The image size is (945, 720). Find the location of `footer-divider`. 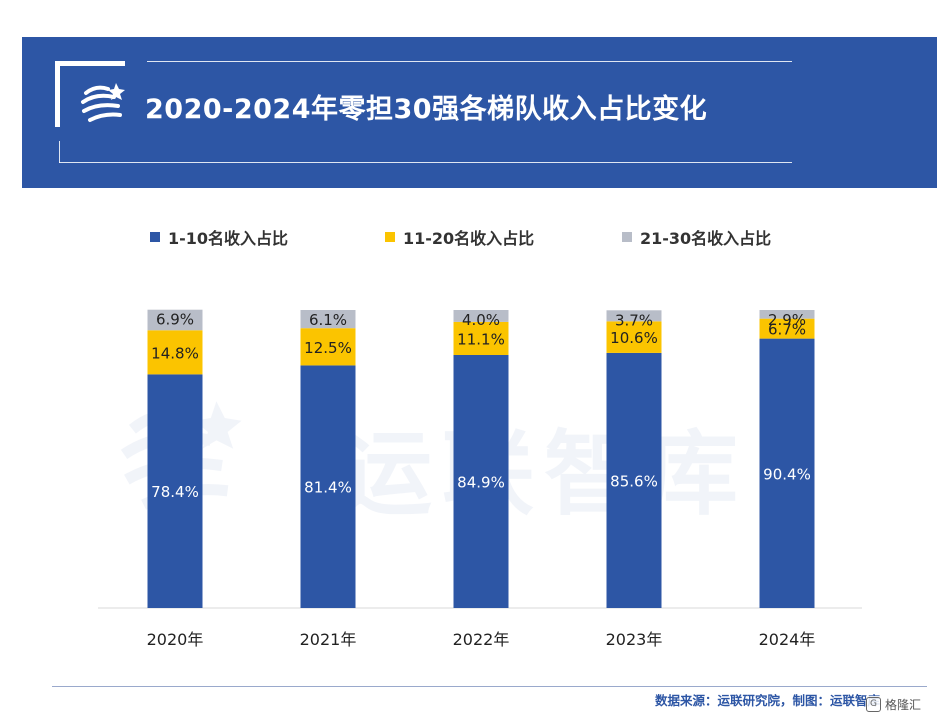

footer-divider is located at coordinates (489, 686).